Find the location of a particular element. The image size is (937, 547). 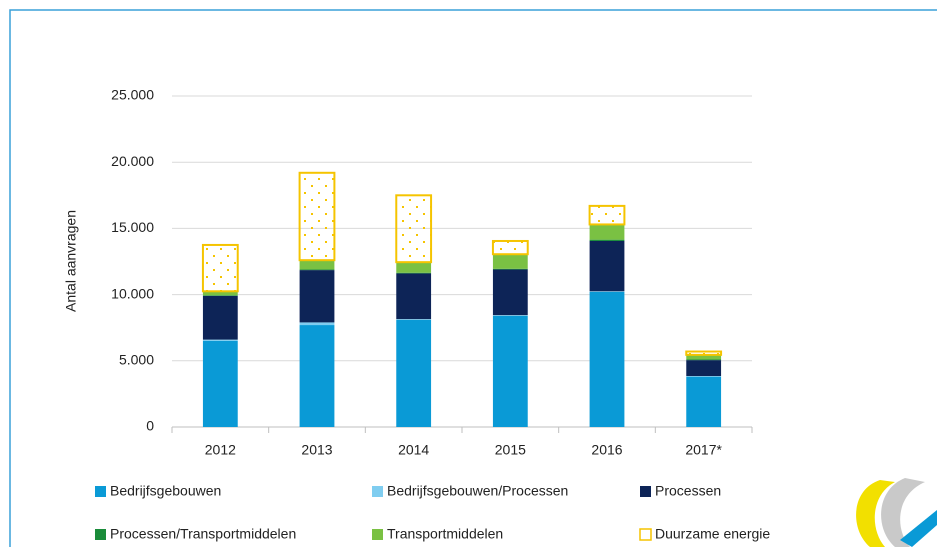

x-tick-label: 2013 is located at coordinates (316, 450).